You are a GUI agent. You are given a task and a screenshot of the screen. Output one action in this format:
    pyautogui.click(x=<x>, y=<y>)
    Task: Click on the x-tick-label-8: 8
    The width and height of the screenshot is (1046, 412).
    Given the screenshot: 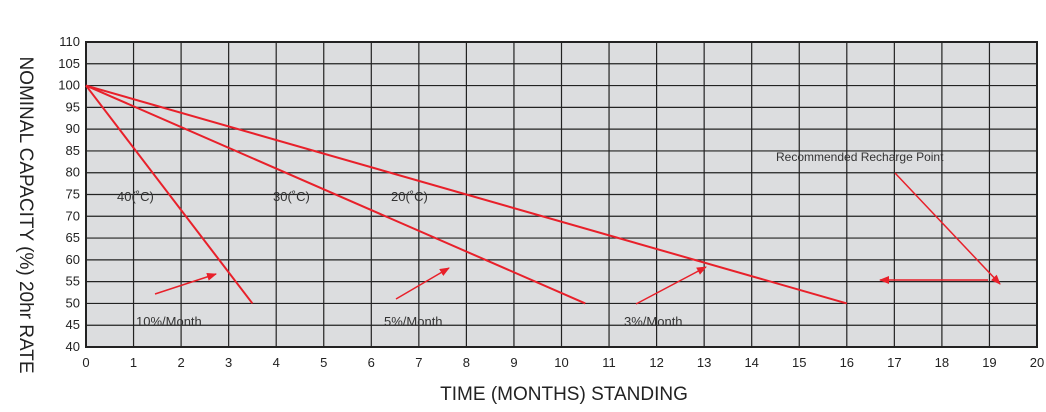 What is the action you would take?
    pyautogui.click(x=466, y=362)
    